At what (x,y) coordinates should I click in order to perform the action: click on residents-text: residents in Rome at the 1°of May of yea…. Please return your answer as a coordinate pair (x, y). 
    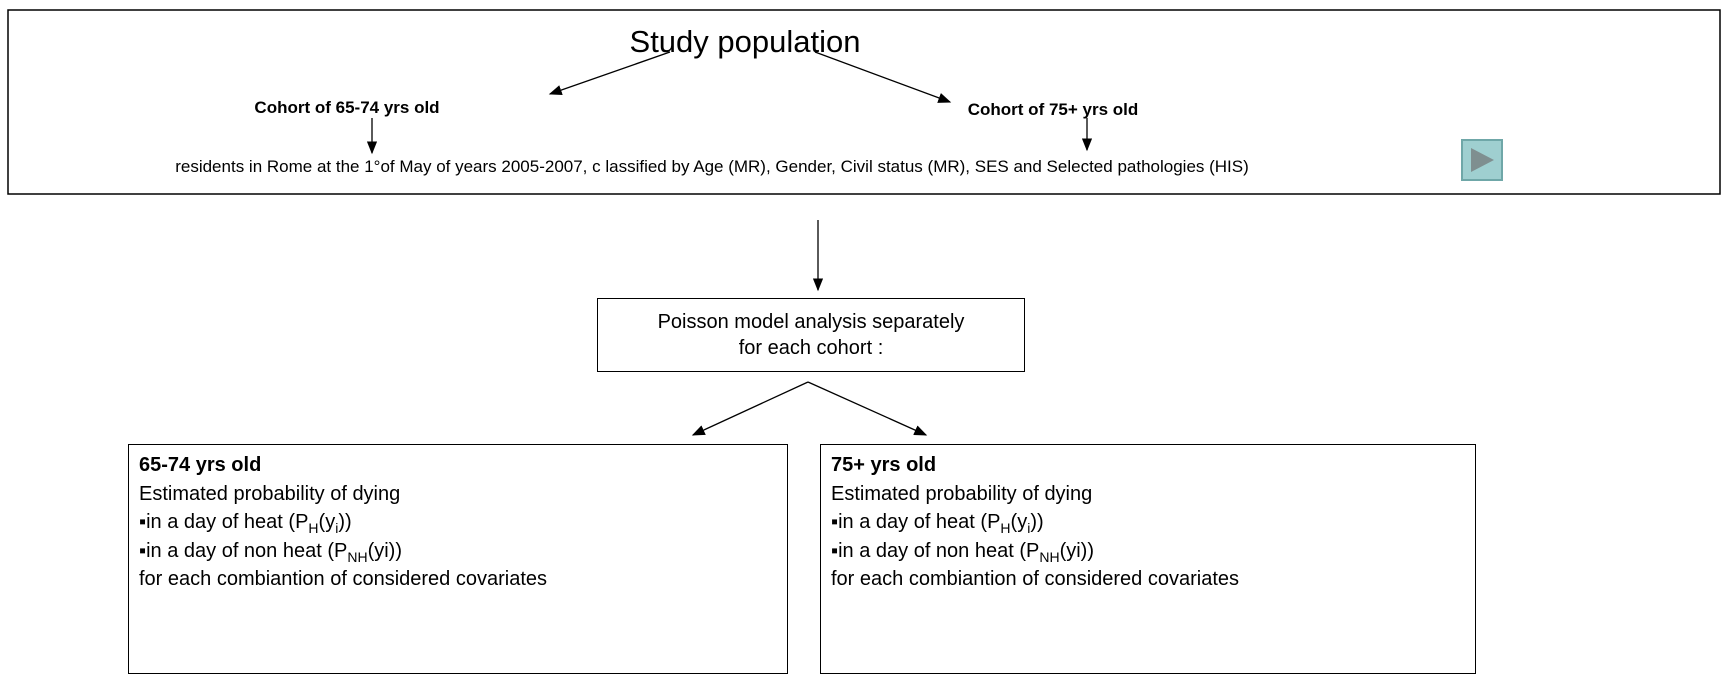
    Looking at the image, I should click on (712, 166).